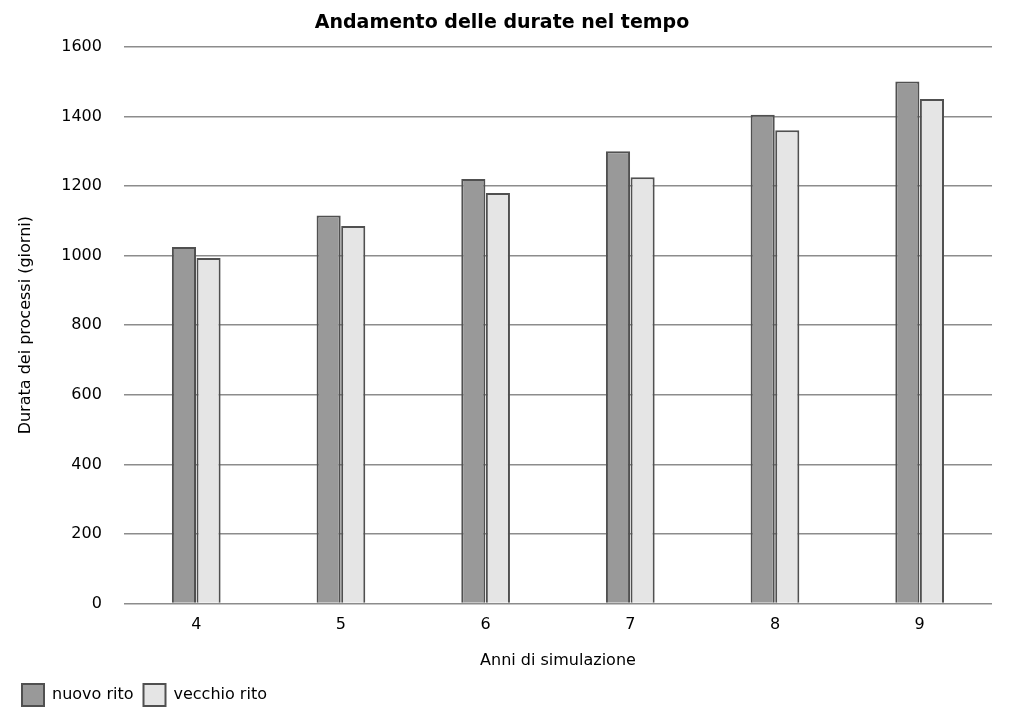 The image size is (1024, 728). What do you see at coordinates (220, 694) in the screenshot?
I see `legend-label: vecchio rito` at bounding box center [220, 694].